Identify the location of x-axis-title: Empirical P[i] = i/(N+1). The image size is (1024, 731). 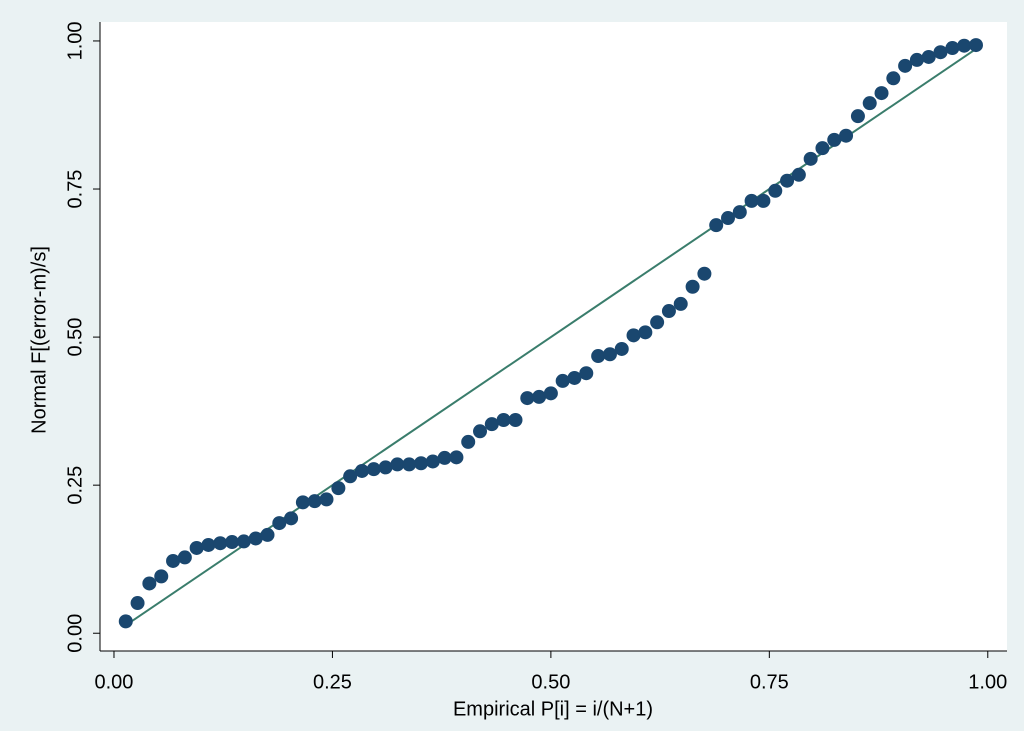
(553, 709).